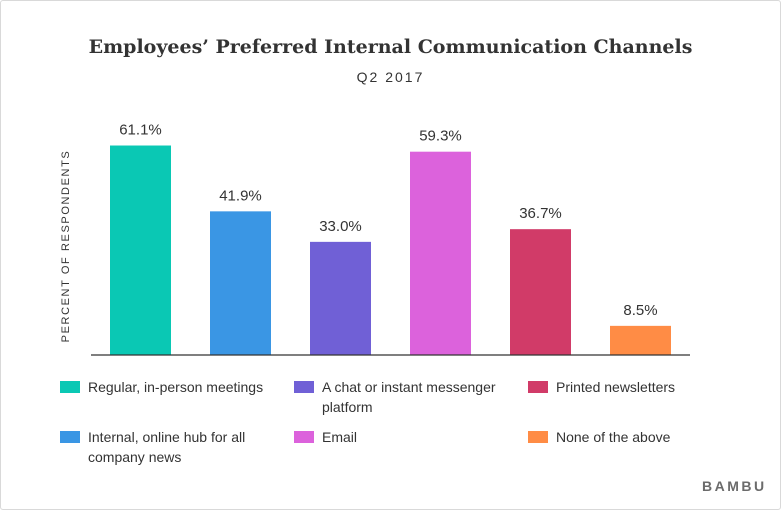 This screenshot has width=781, height=510. I want to click on bambu-logo: BAMBU, so click(734, 486).